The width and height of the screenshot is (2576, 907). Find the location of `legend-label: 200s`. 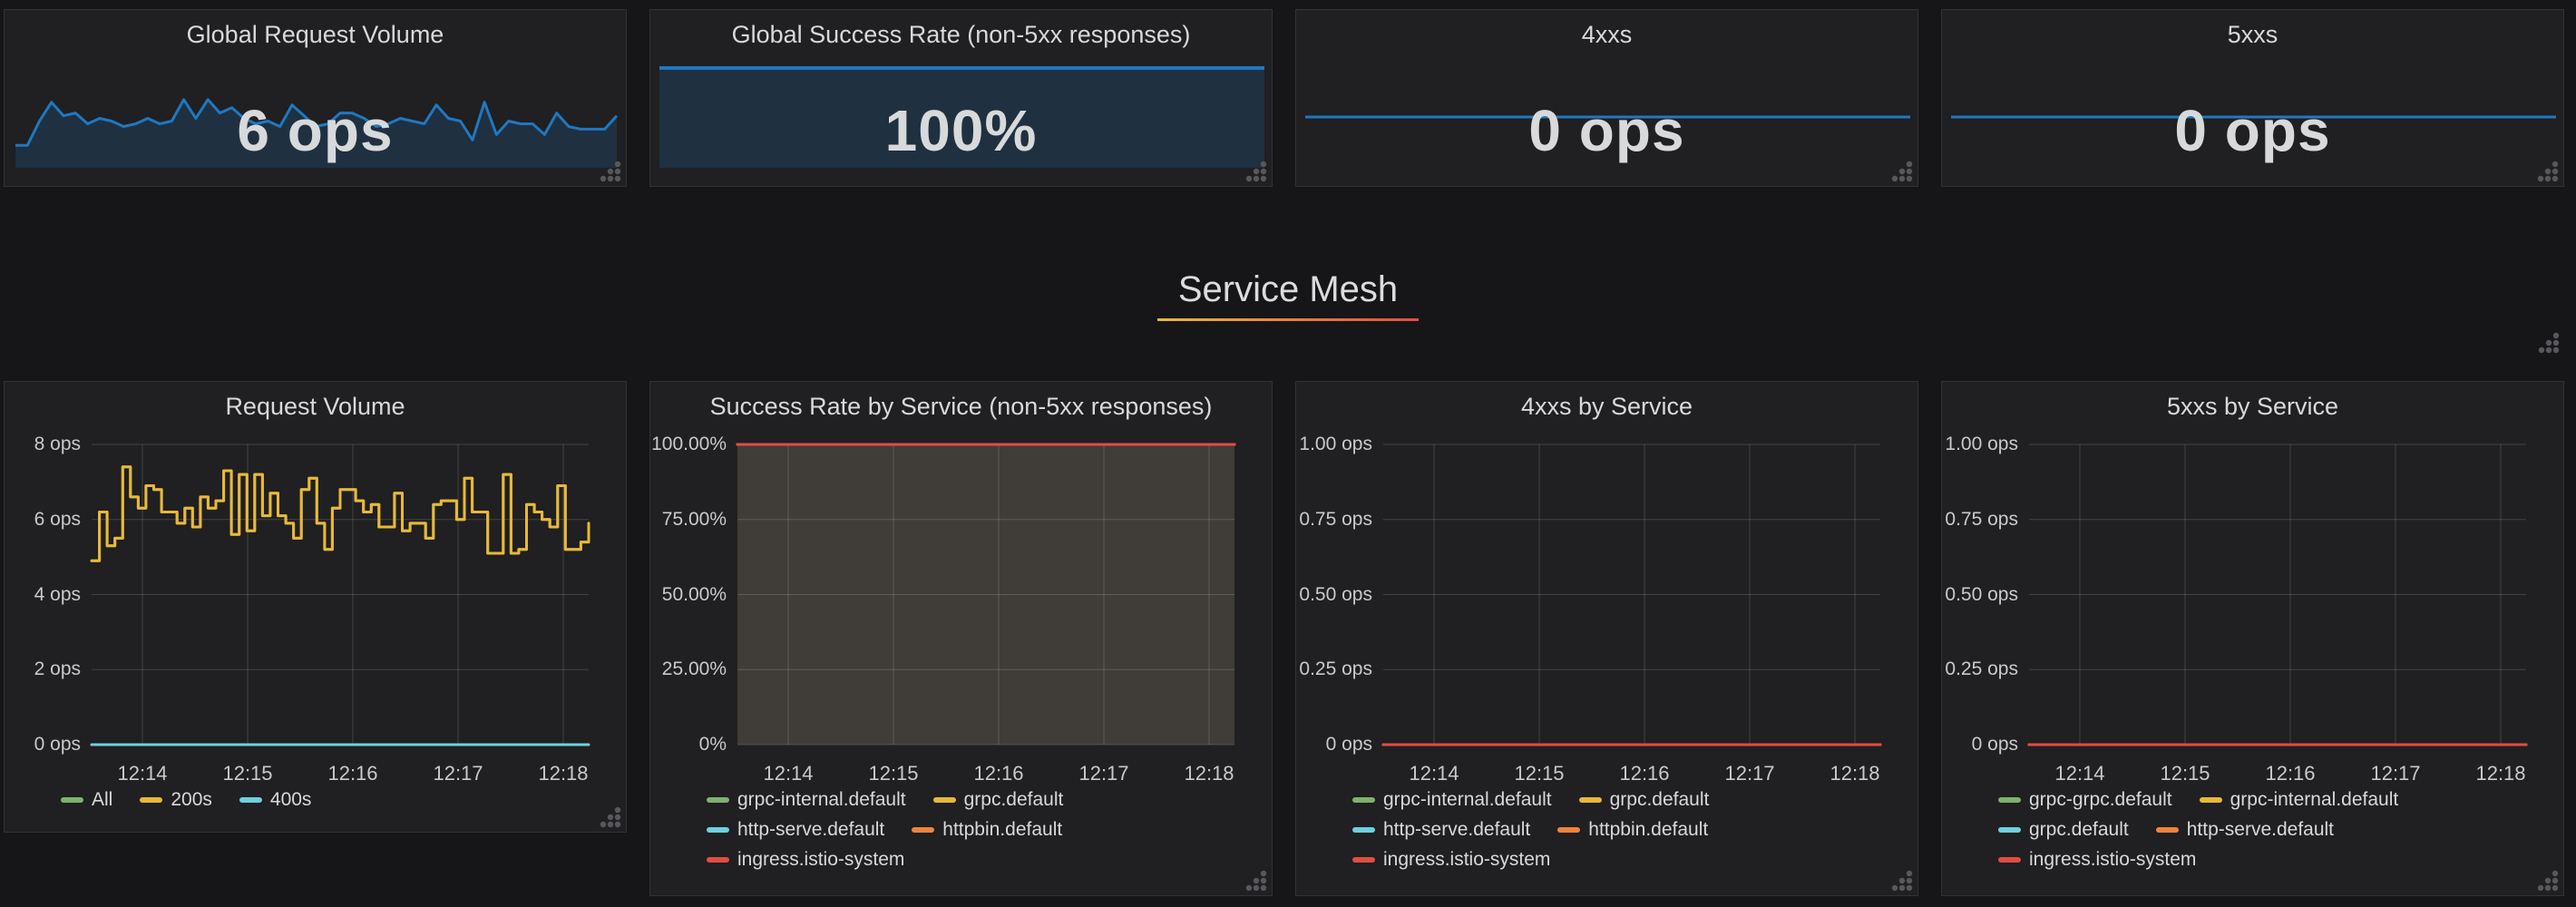

legend-label: 200s is located at coordinates (191, 800).